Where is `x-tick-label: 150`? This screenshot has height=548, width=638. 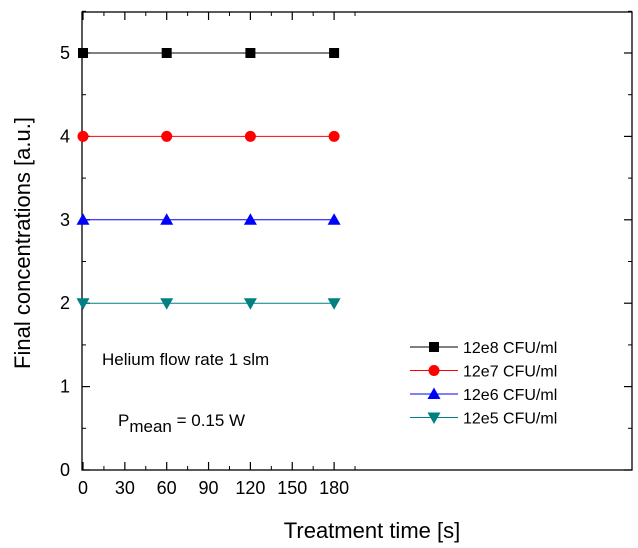
x-tick-label: 150 is located at coordinates (292, 488).